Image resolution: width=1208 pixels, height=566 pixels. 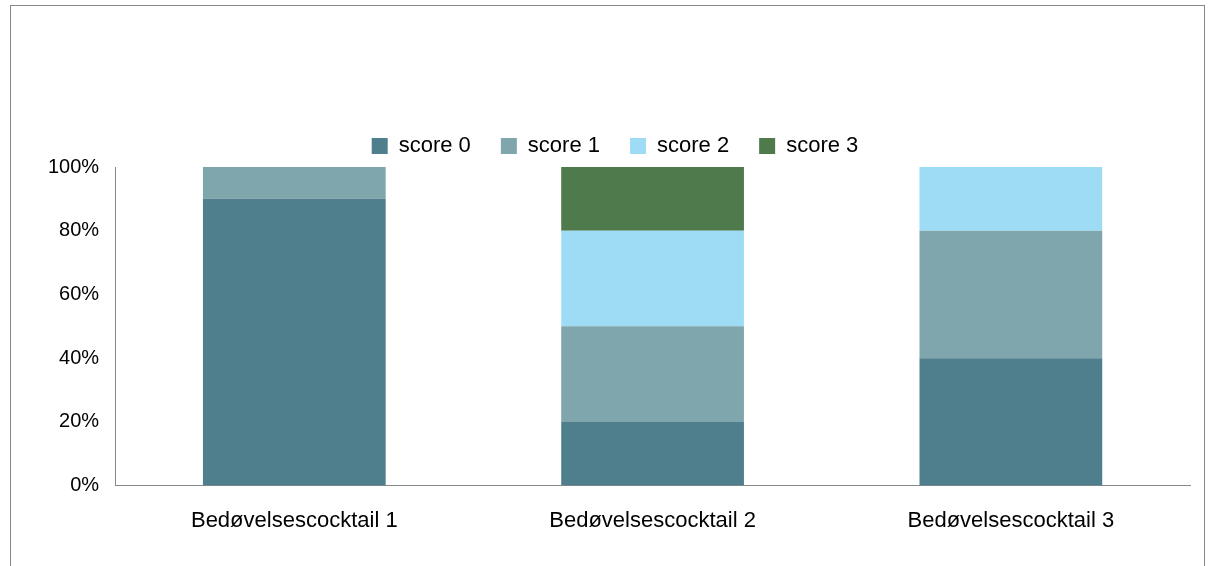 I want to click on legend-label: score 1, so click(x=564, y=145).